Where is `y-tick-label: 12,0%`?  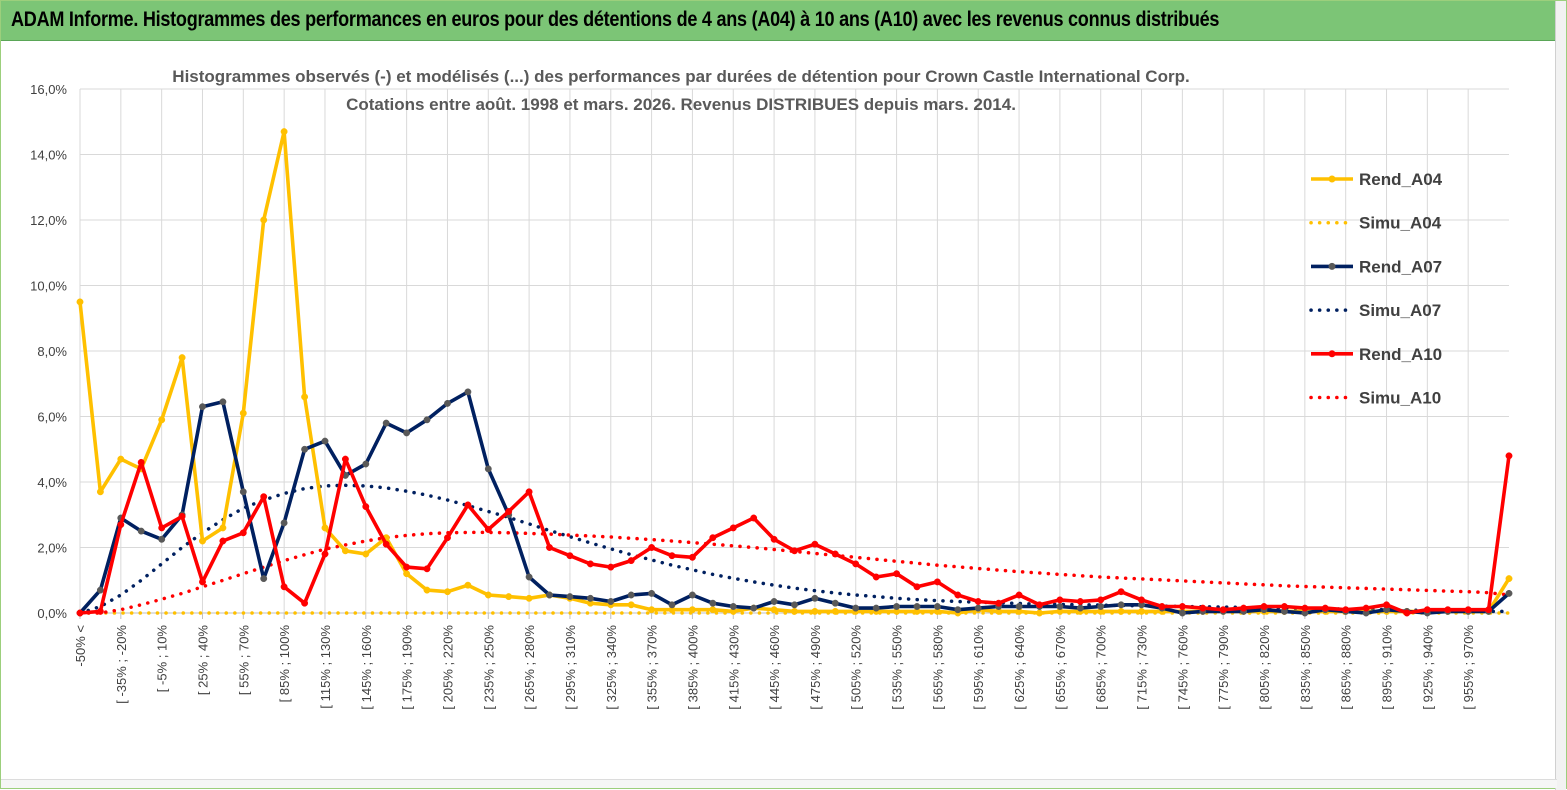
y-tick-label: 12,0% is located at coordinates (48, 220).